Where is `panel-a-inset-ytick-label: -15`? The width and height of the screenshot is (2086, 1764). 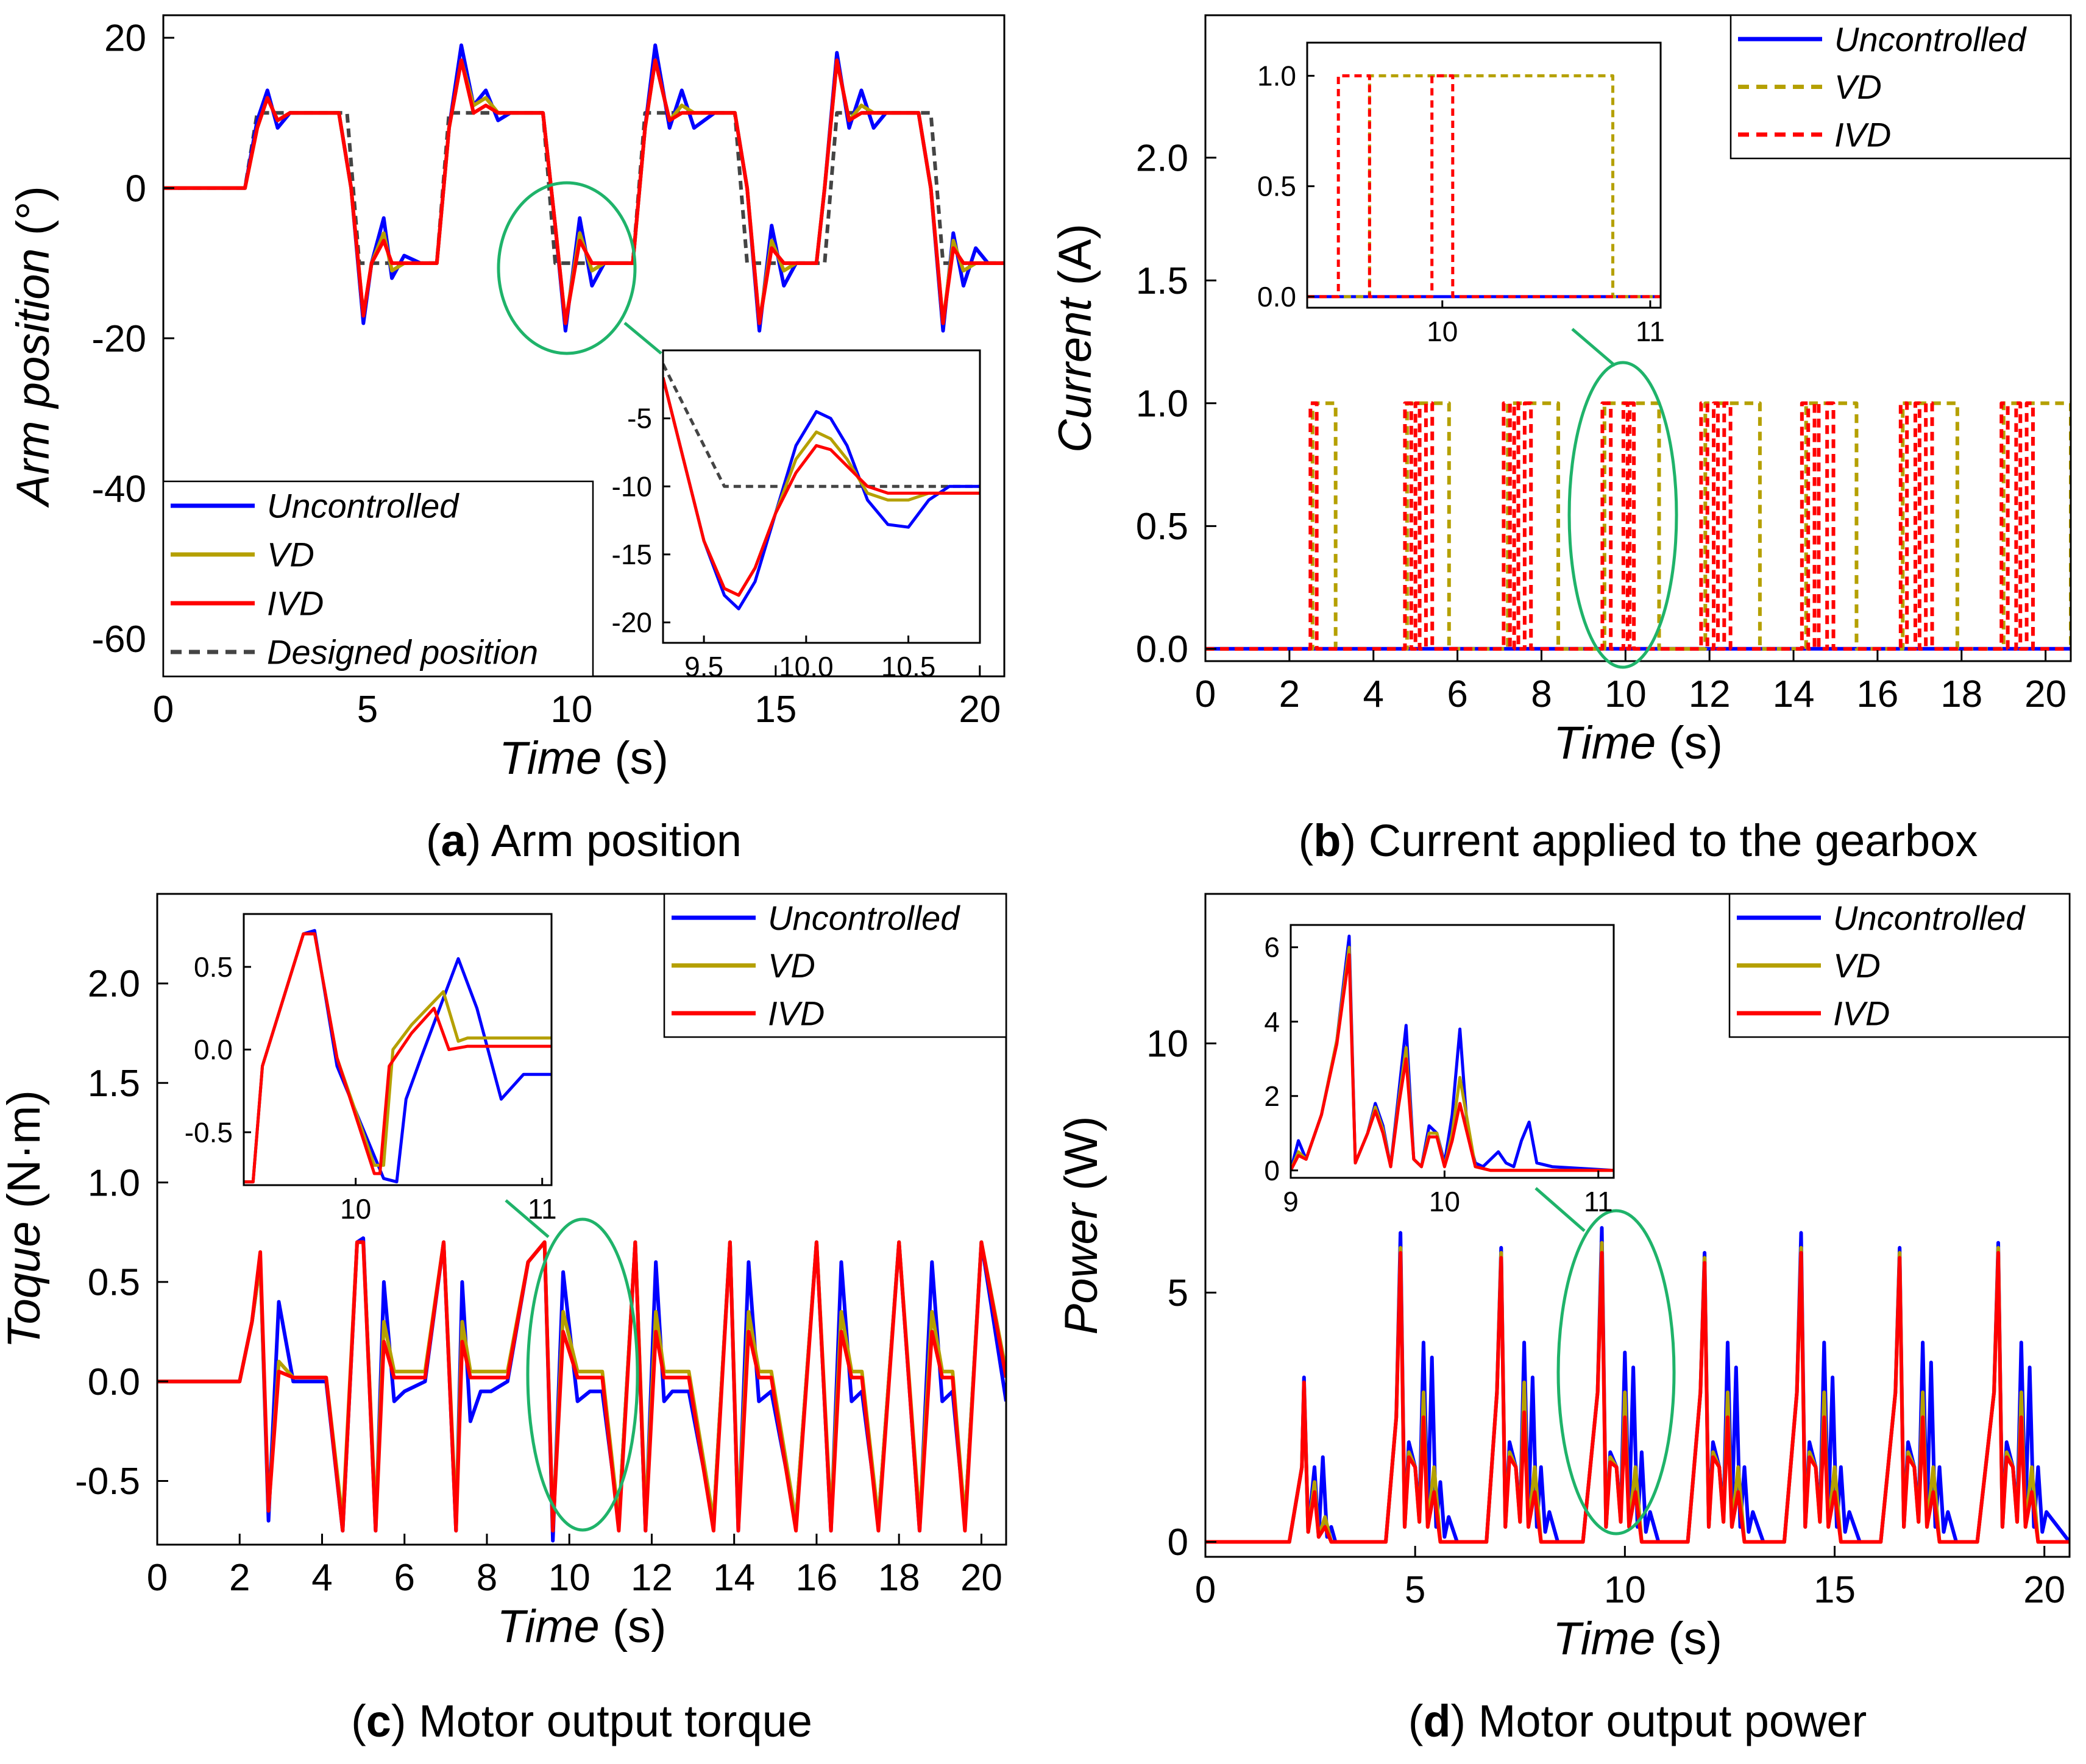
panel-a-inset-ytick-label: -15 is located at coordinates (632, 554).